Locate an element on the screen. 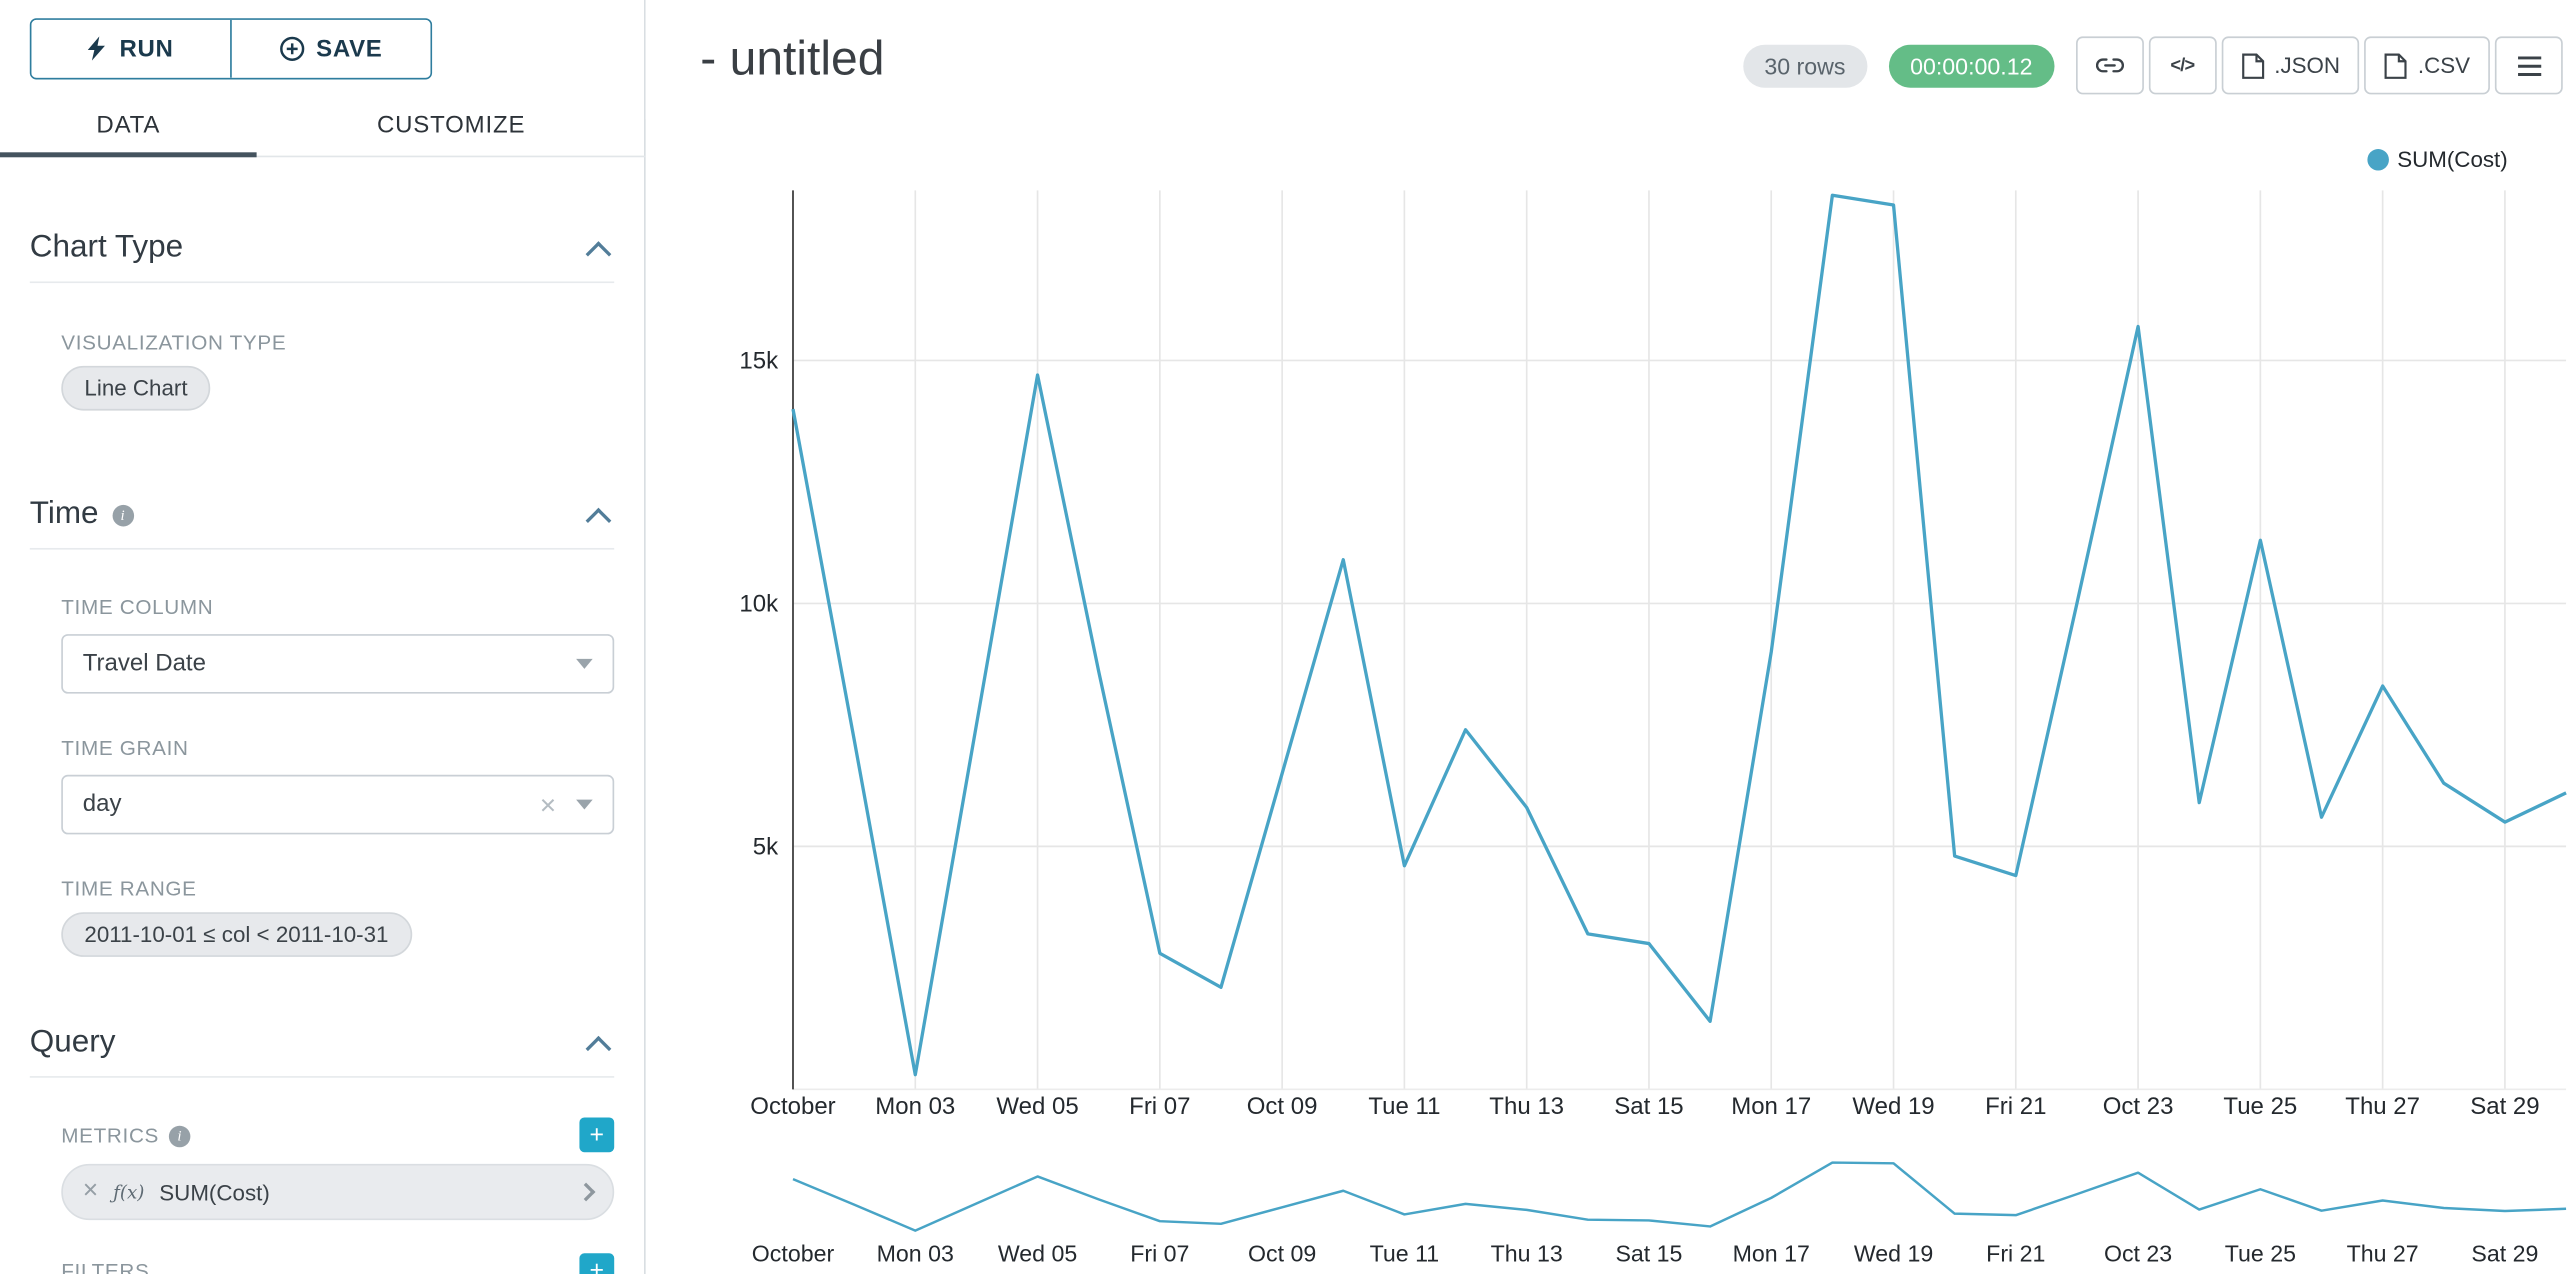  hamburger-icon is located at coordinates (2529, 65).